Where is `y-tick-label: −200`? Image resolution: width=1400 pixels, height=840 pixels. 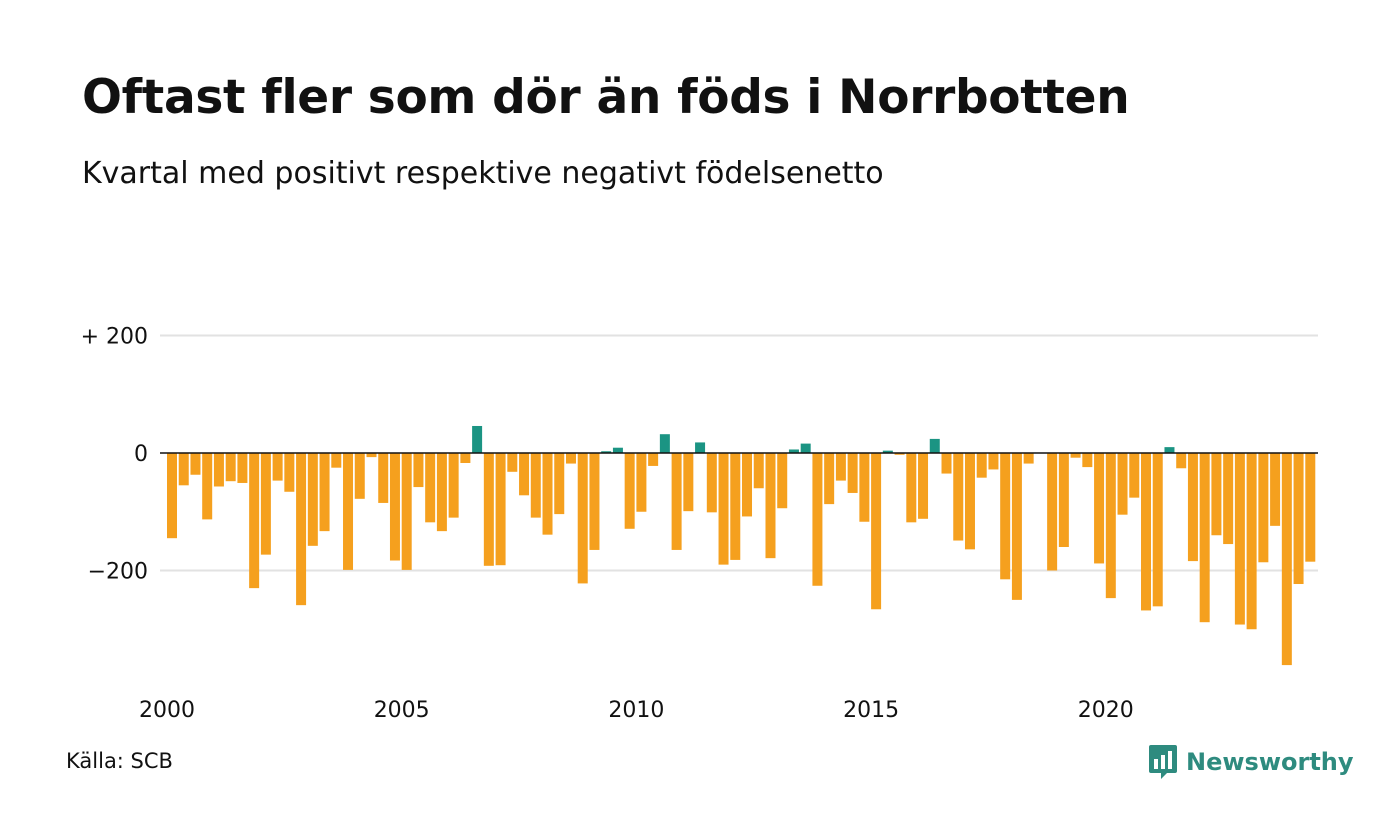
y-tick-label: −200 is located at coordinates (118, 572).